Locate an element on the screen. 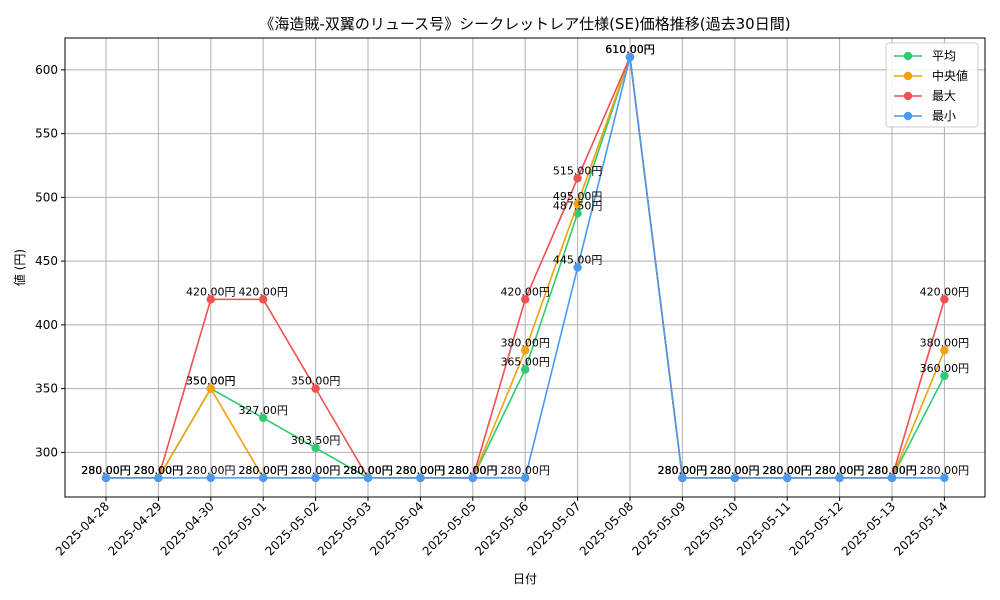 This screenshot has height=600, width=1000. data-label: 303.50円 is located at coordinates (316, 440).